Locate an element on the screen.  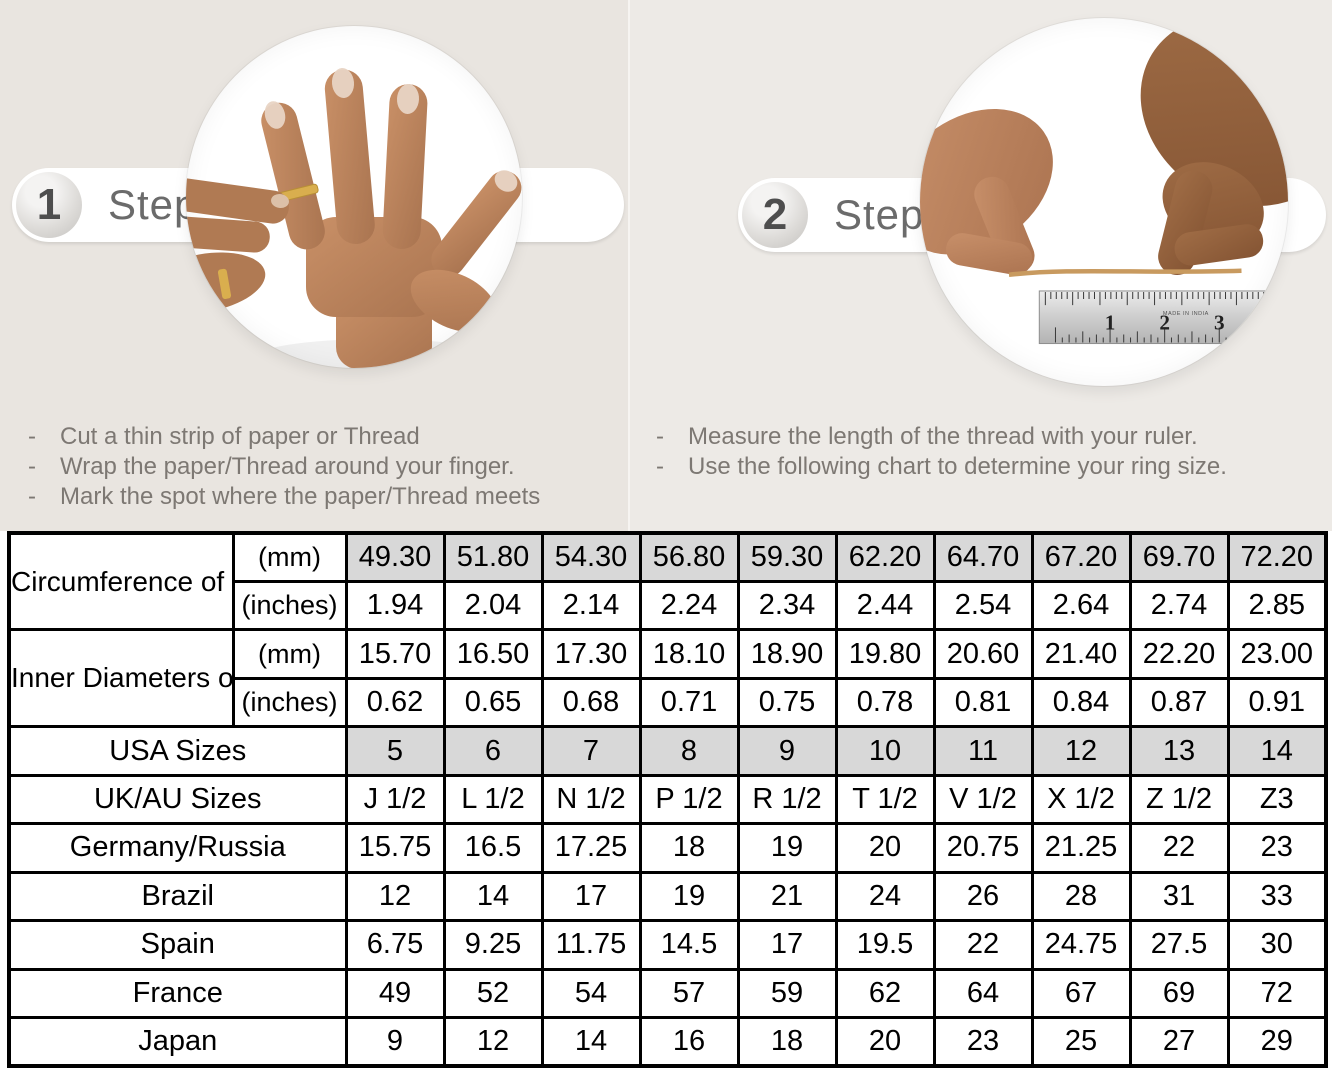
value-cell: 20.75 is located at coordinates (983, 848).